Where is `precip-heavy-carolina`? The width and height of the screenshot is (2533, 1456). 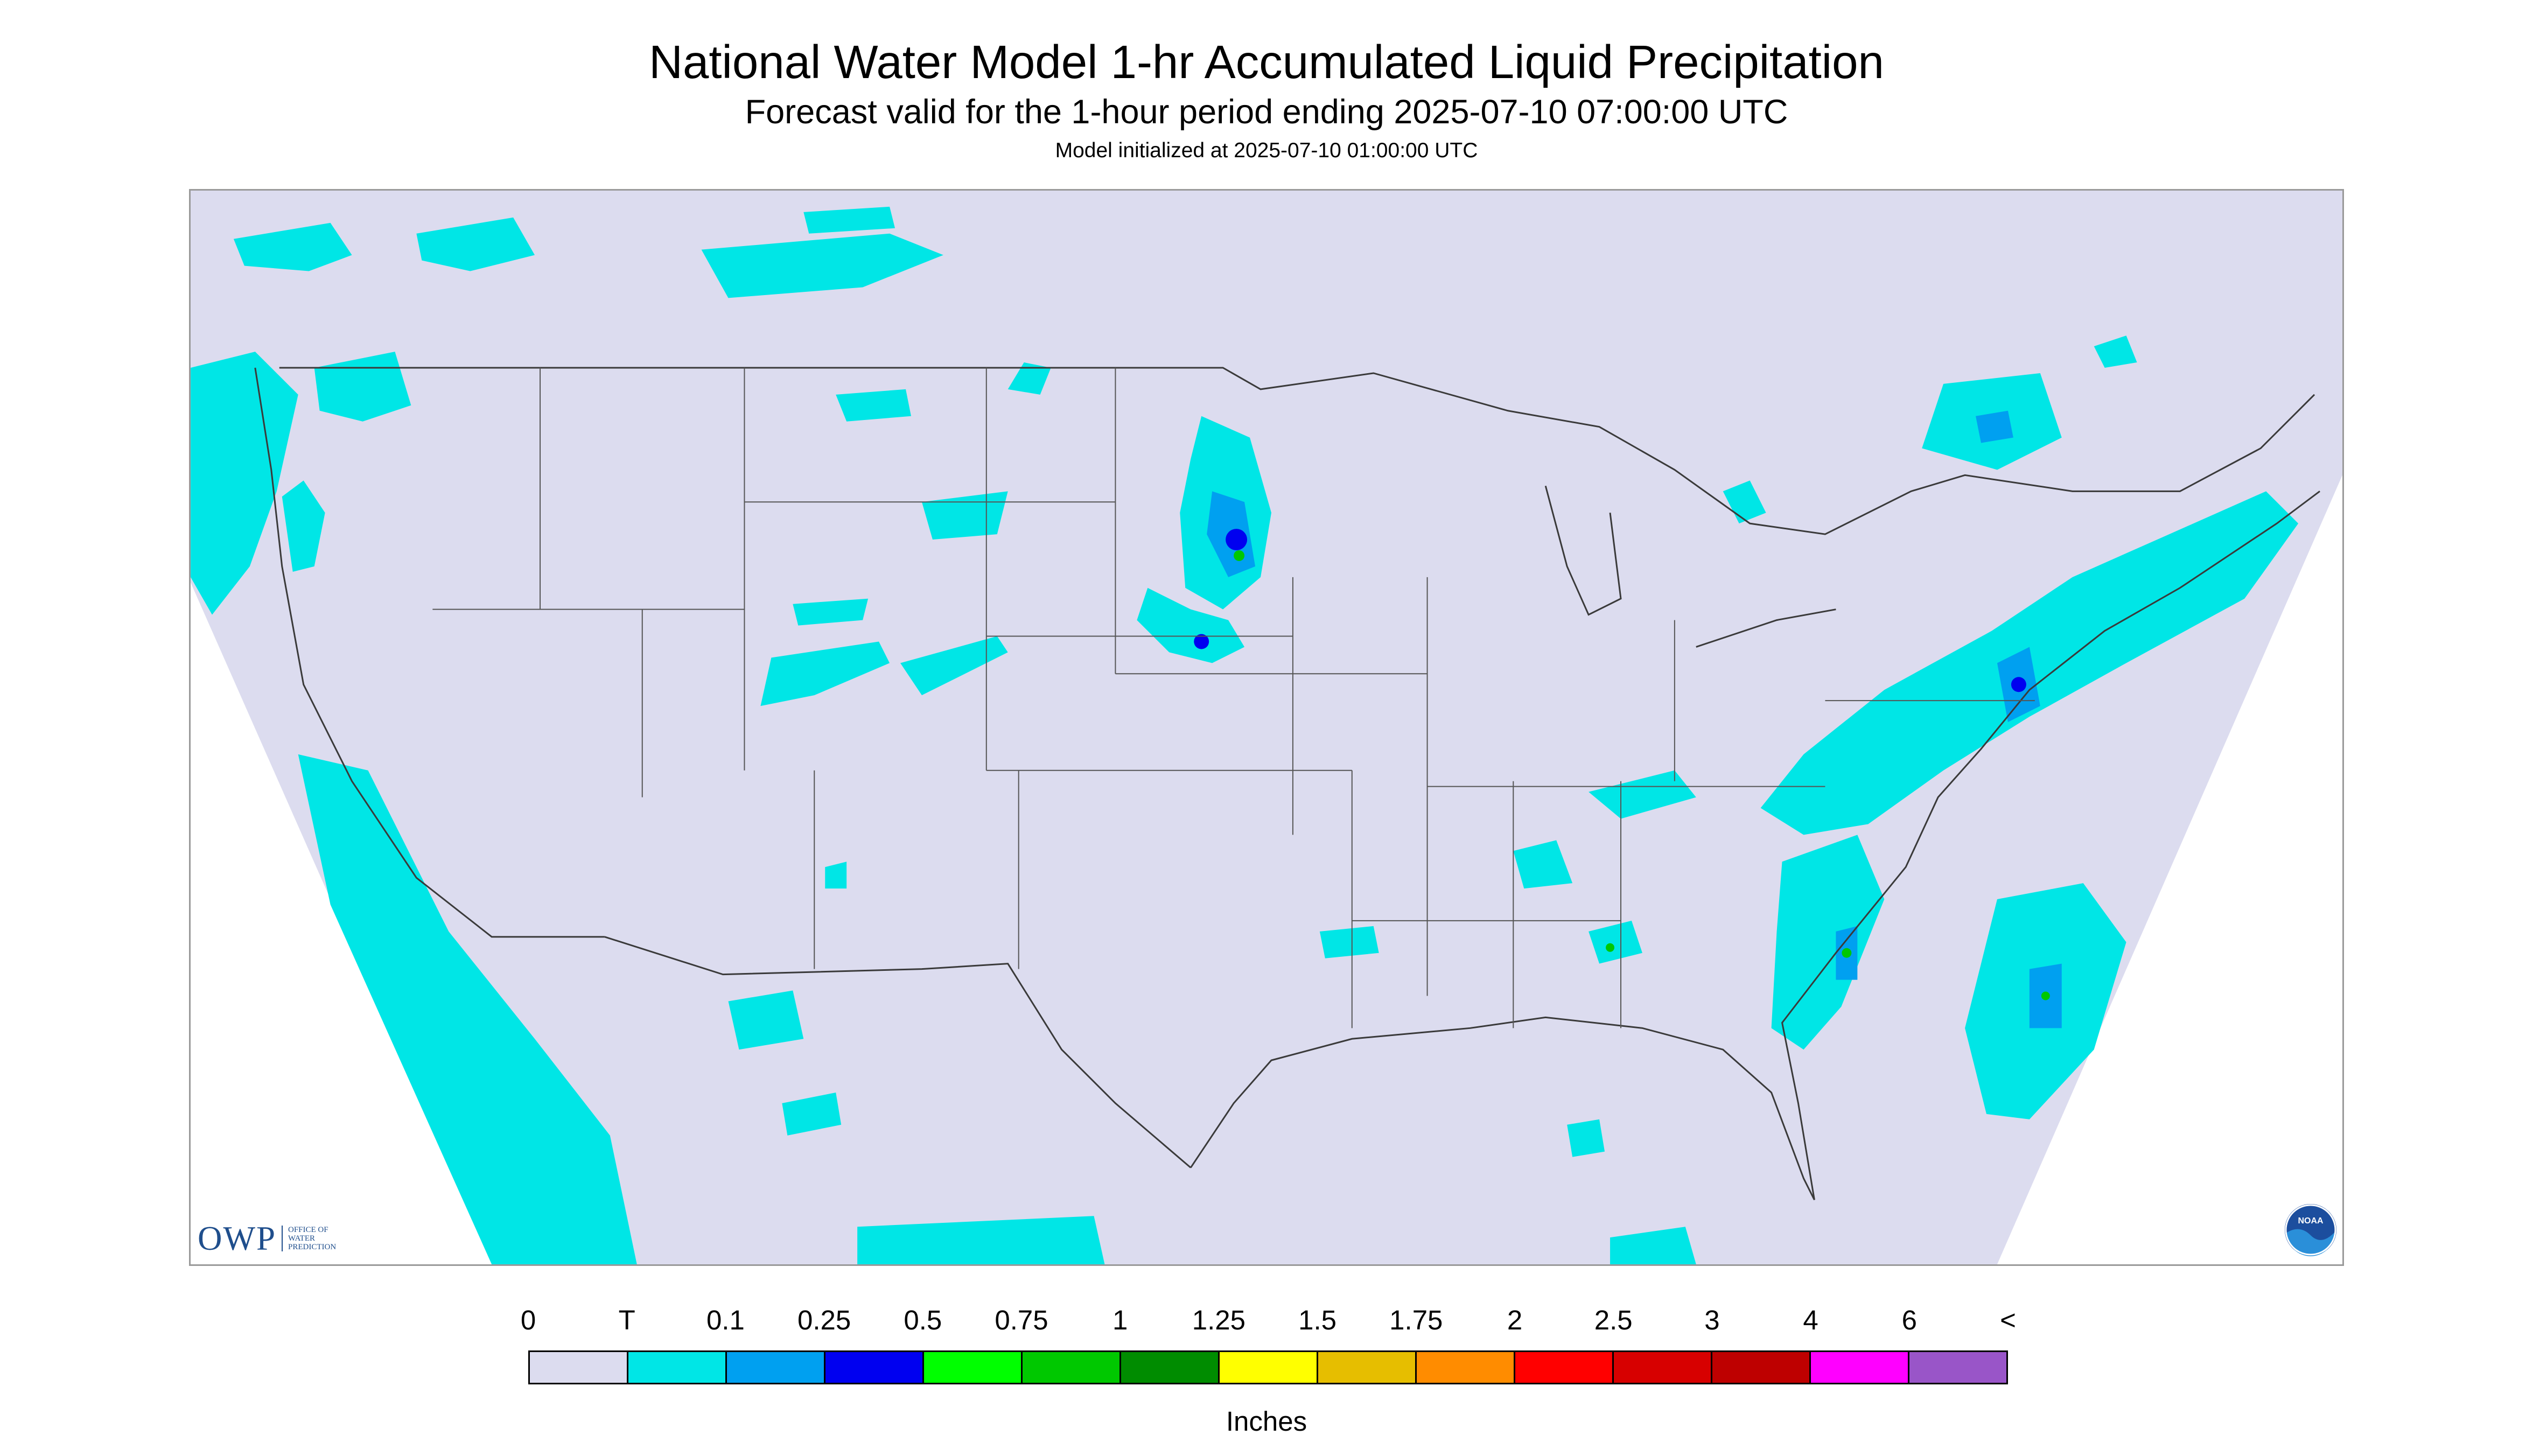
precip-heavy-carolina is located at coordinates (1847, 953).